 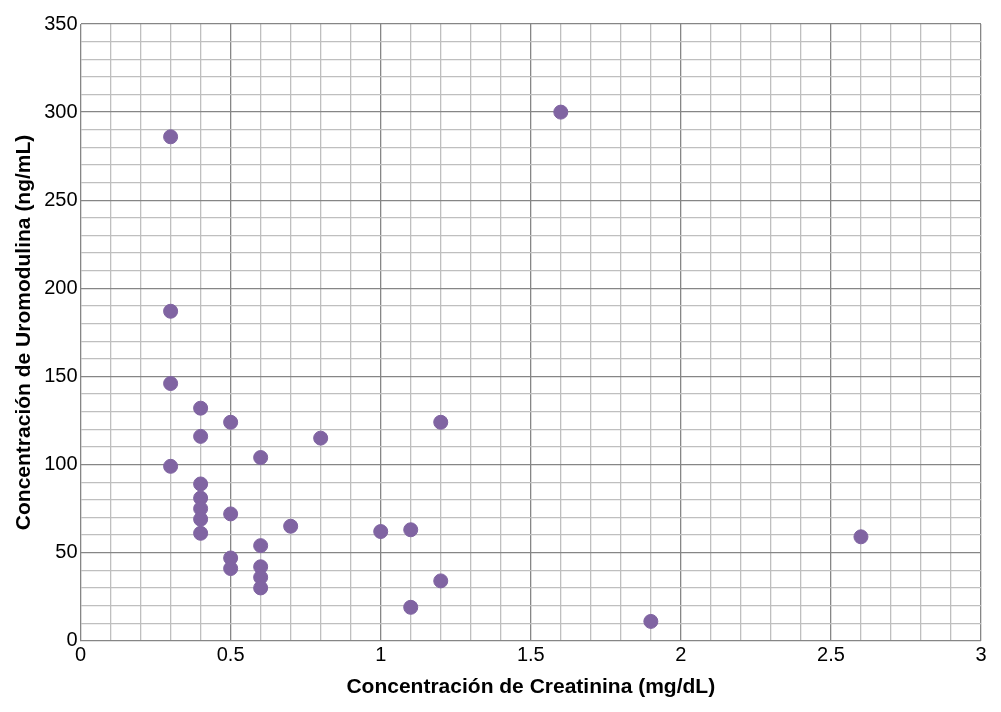 What do you see at coordinates (61, 463) in the screenshot?
I see `y-tick-label: 100` at bounding box center [61, 463].